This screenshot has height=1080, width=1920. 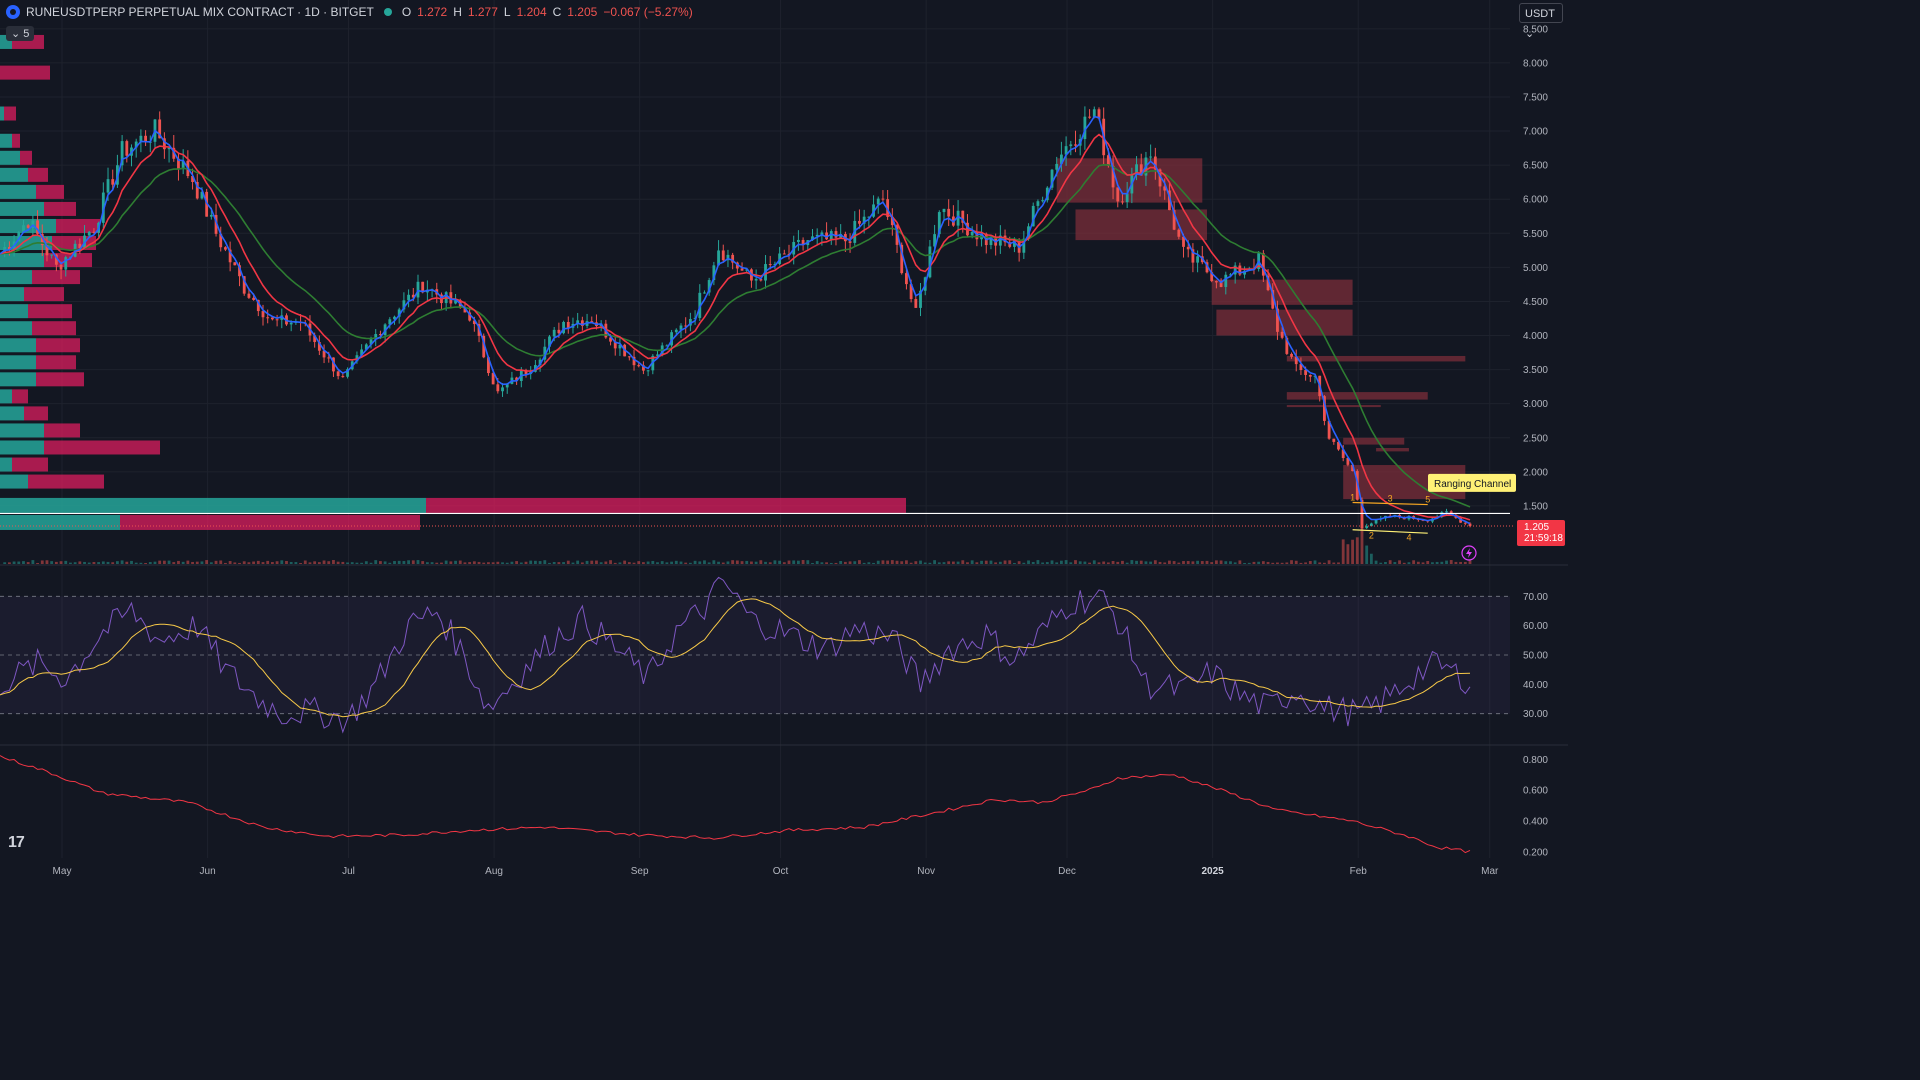 What do you see at coordinates (20, 33) in the screenshot?
I see `indicators-toggle-button: ⌄ 5` at bounding box center [20, 33].